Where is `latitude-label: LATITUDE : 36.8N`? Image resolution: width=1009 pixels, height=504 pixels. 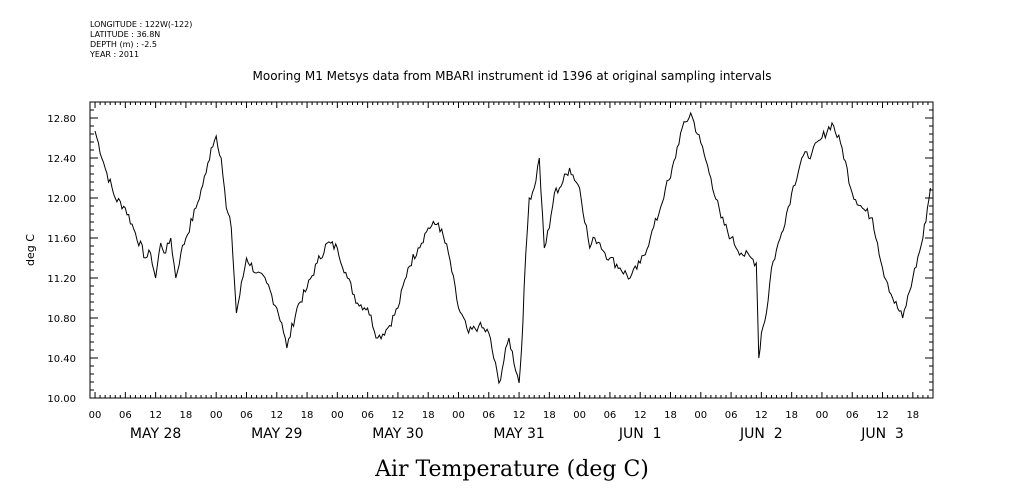 latitude-label: LATITUDE : 36.8N is located at coordinates (125, 34).